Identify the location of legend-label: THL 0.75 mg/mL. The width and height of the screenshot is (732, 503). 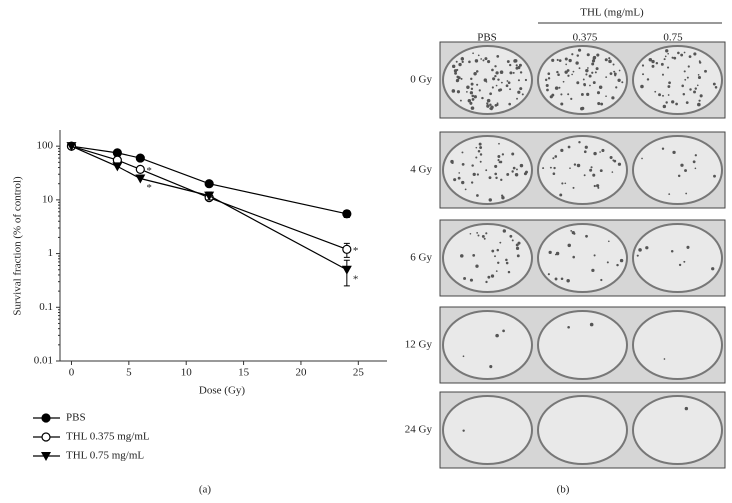
(105, 456).